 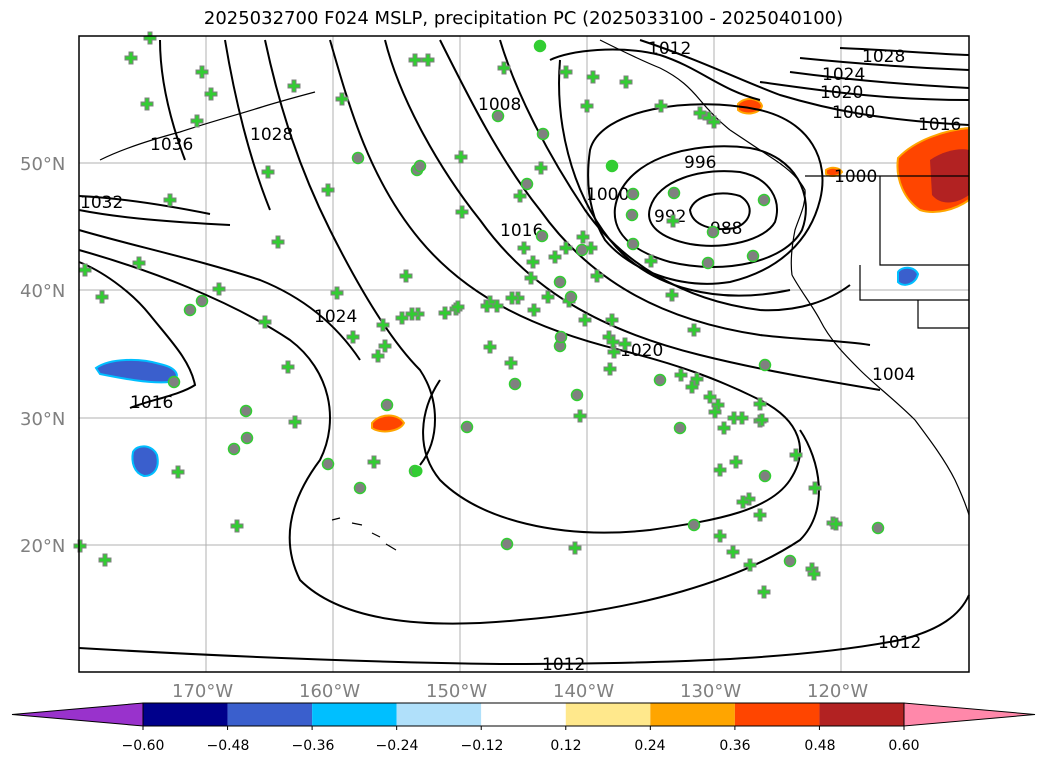 I want to click on colorbar-tick-label: −0.60, so click(x=143, y=746).